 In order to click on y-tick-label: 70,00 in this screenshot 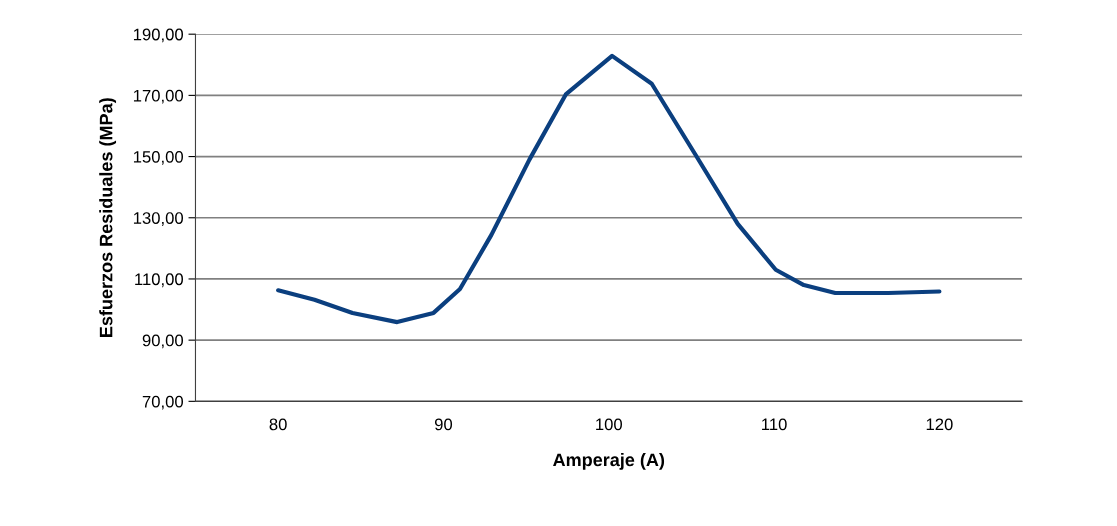, I will do `click(163, 402)`.